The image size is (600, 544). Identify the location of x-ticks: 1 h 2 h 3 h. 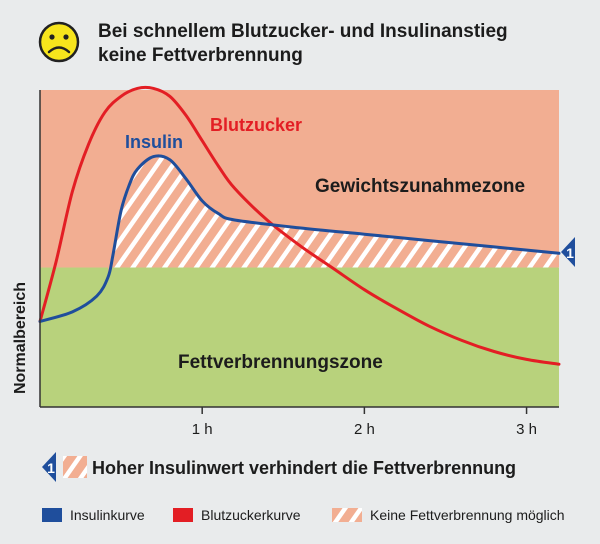
(364, 422).